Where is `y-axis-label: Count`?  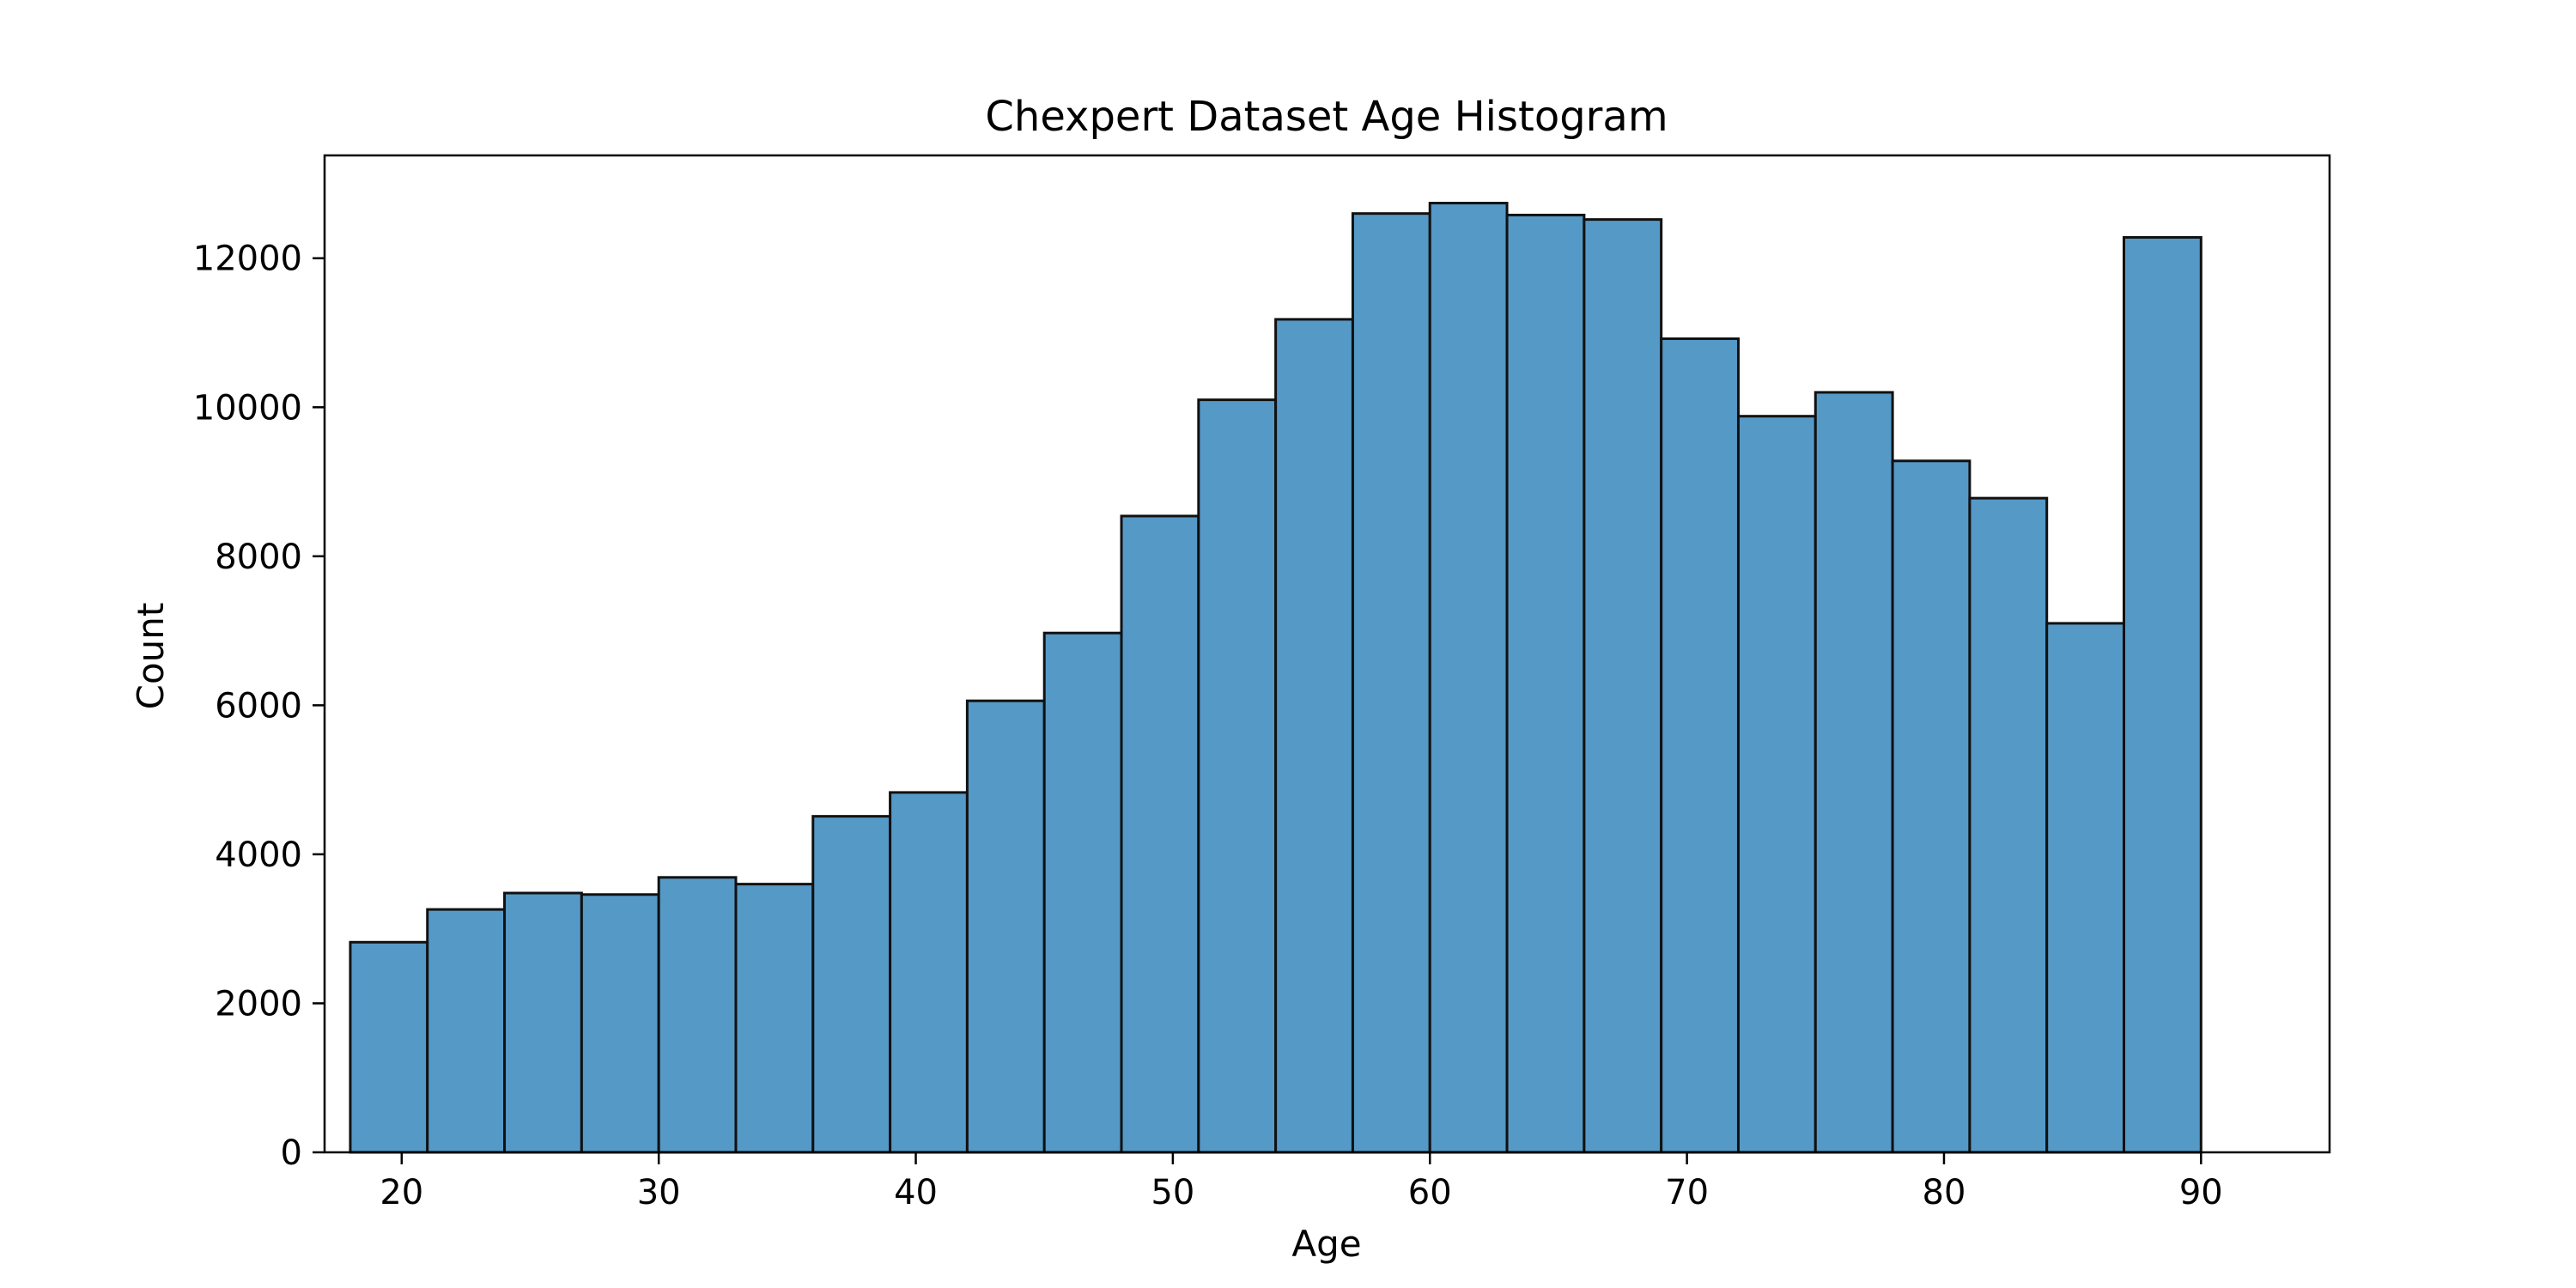 y-axis-label: Count is located at coordinates (151, 656).